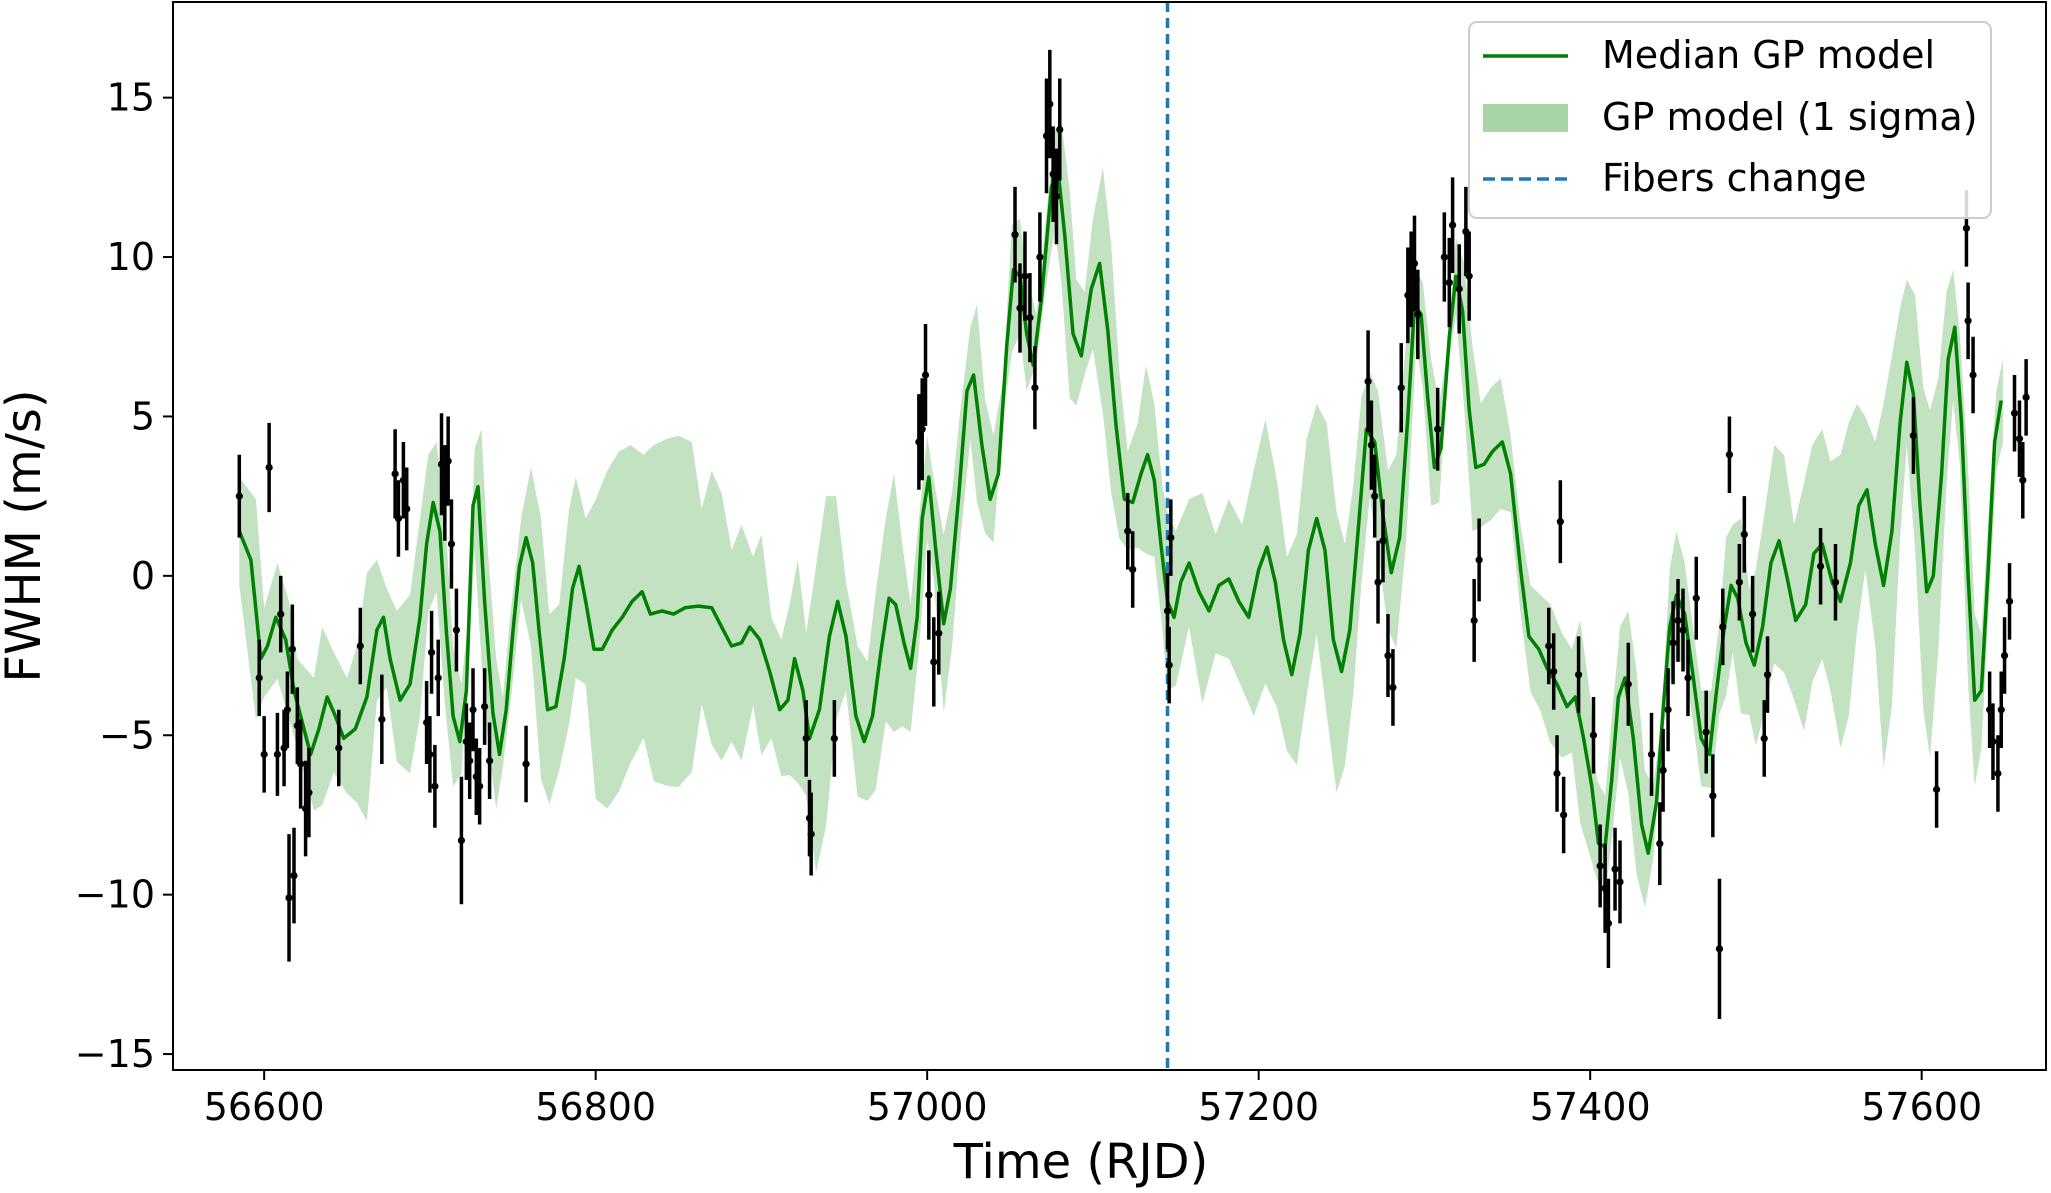 This screenshot has width=2051, height=1193. Describe the element at coordinates (1768, 55) in the screenshot. I see `legend-median-label: Median GP model` at that location.